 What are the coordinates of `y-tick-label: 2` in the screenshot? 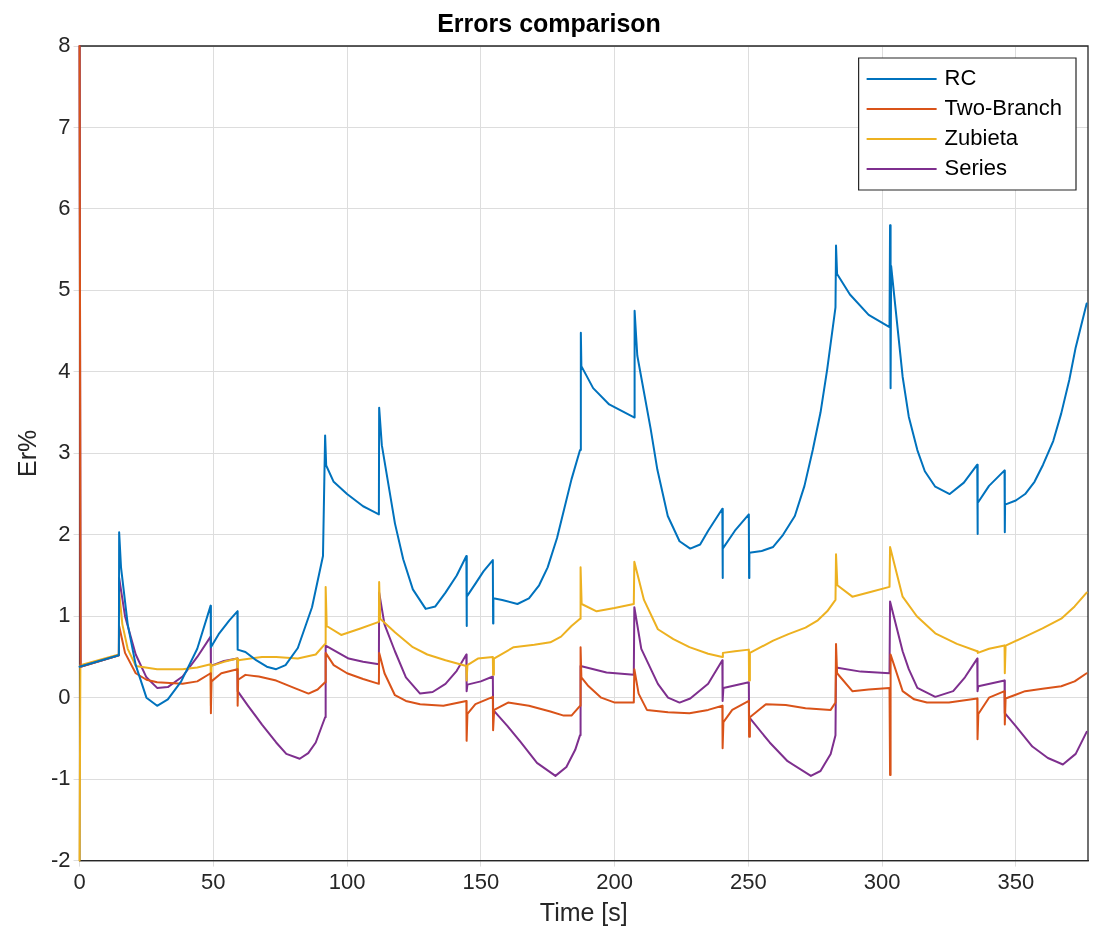 It's located at (64, 533).